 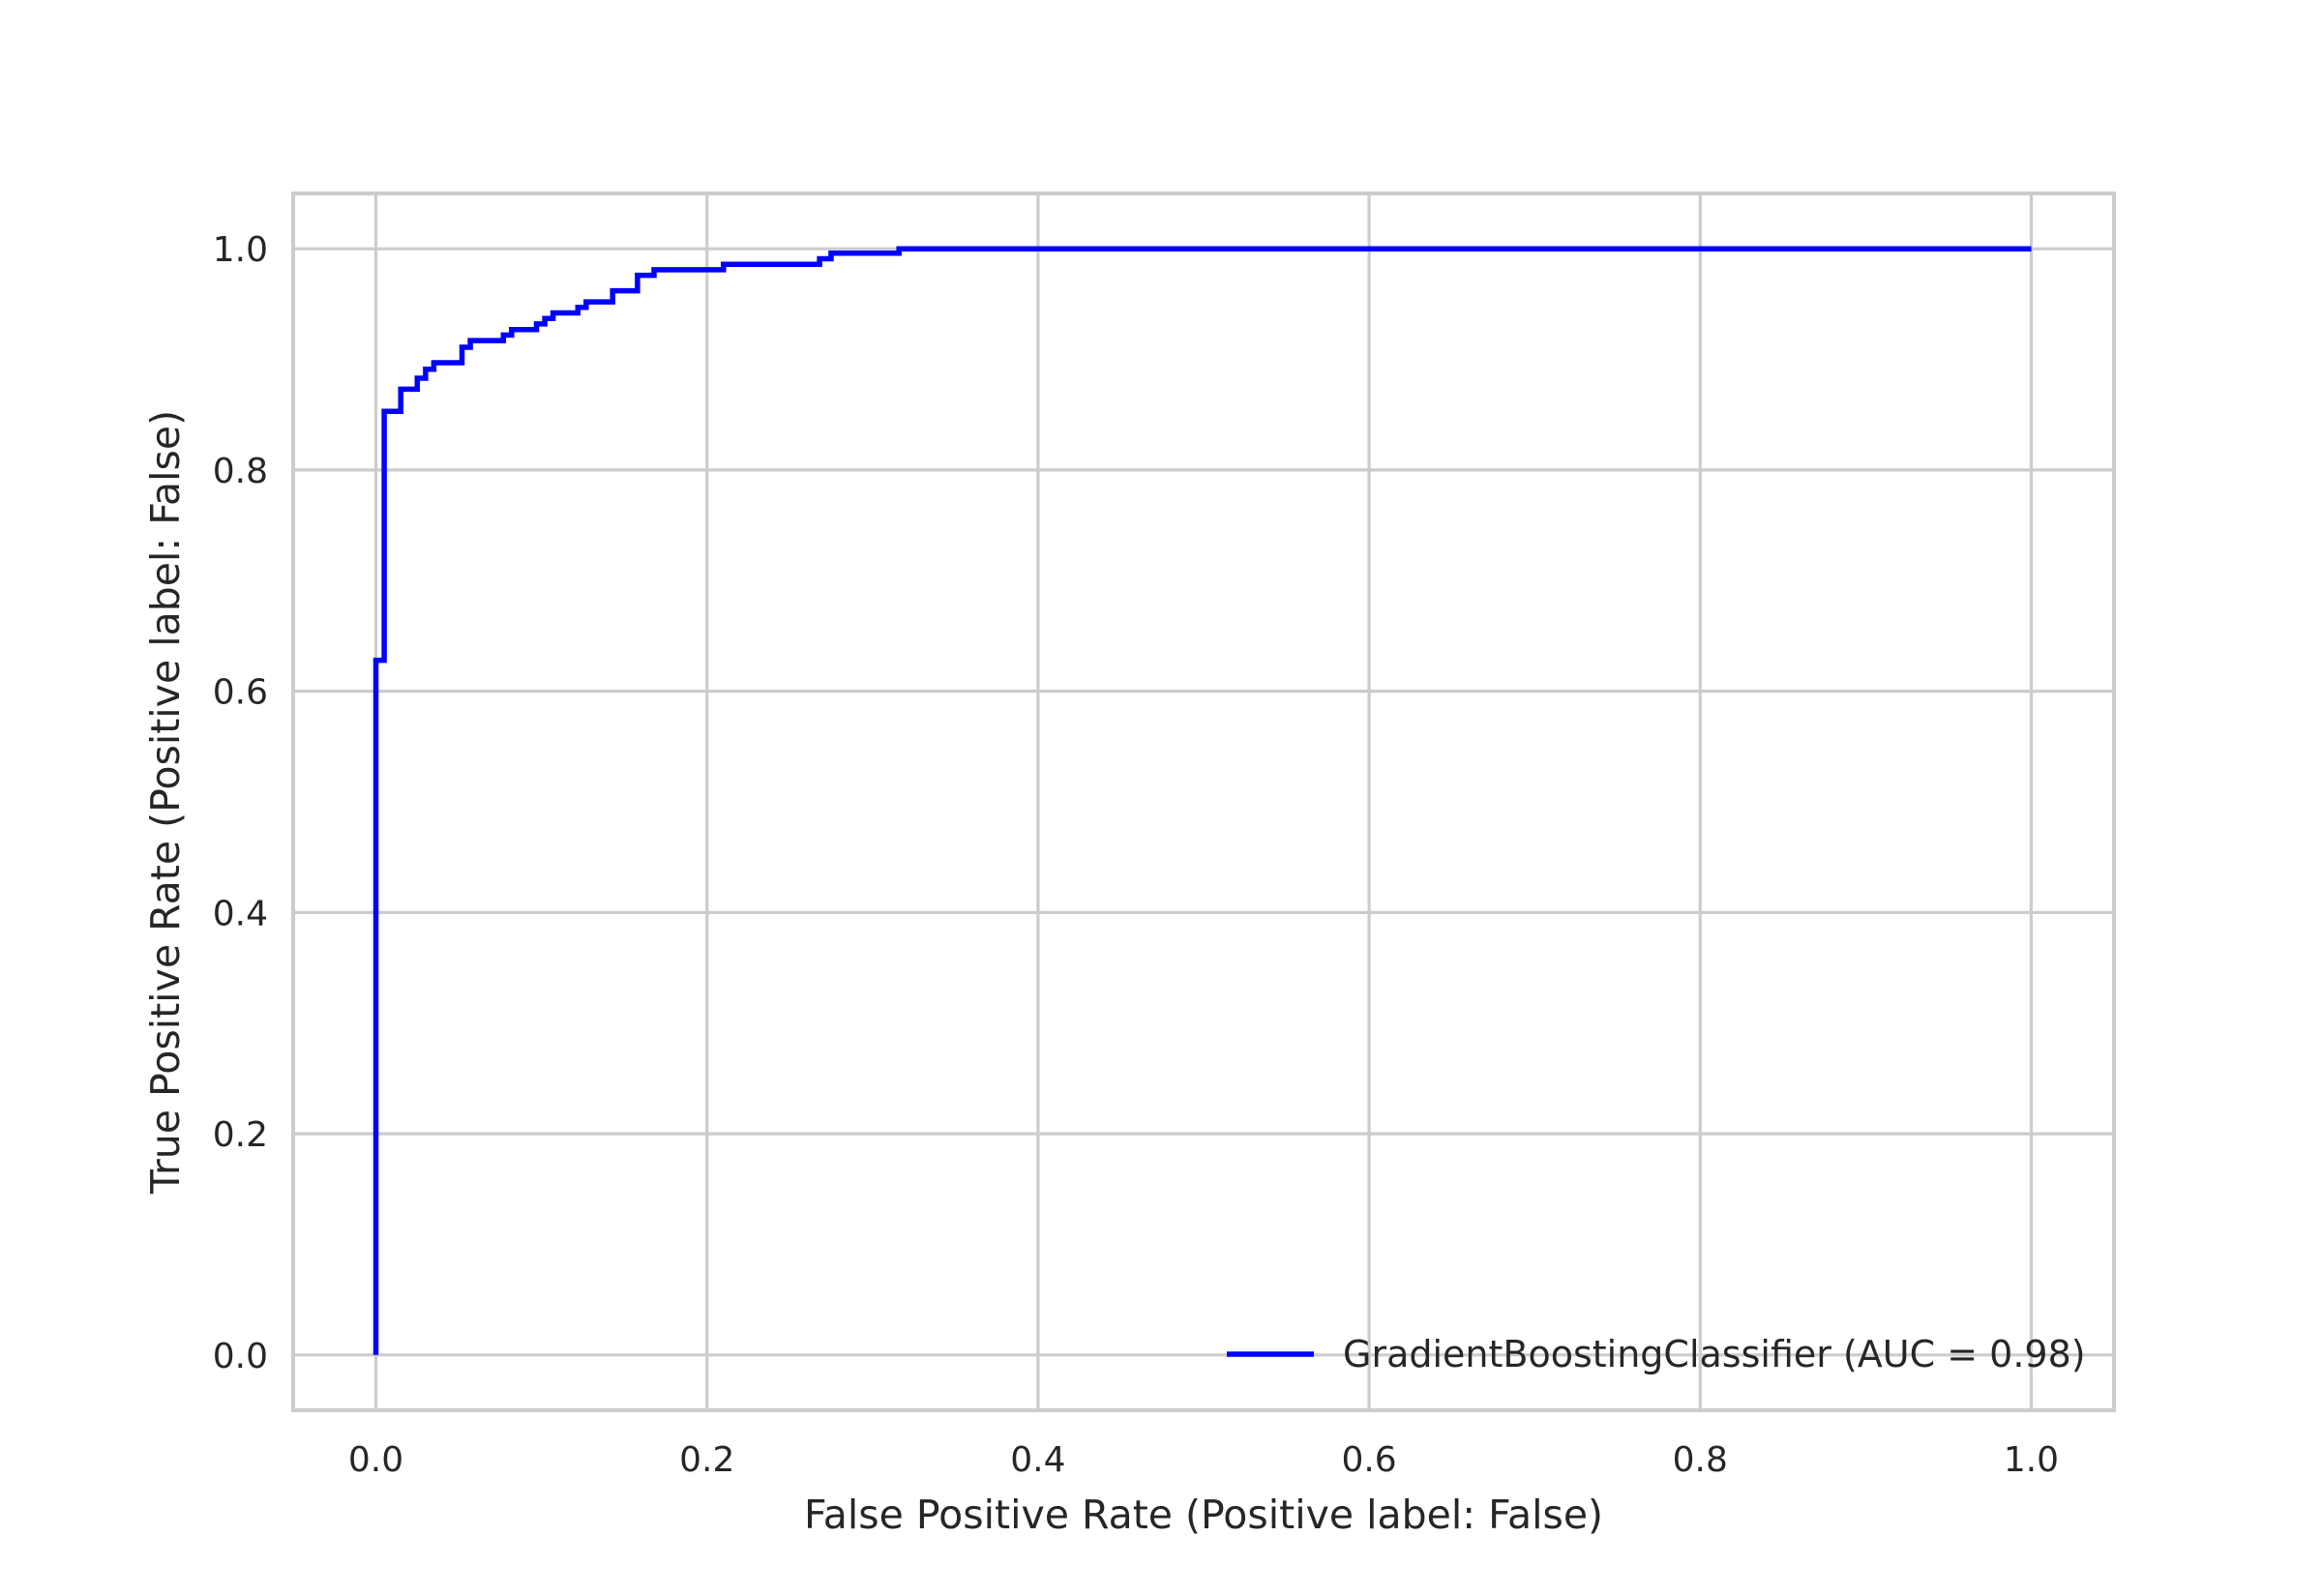 I want to click on y-tick-label: 0.2, so click(x=240, y=1135).